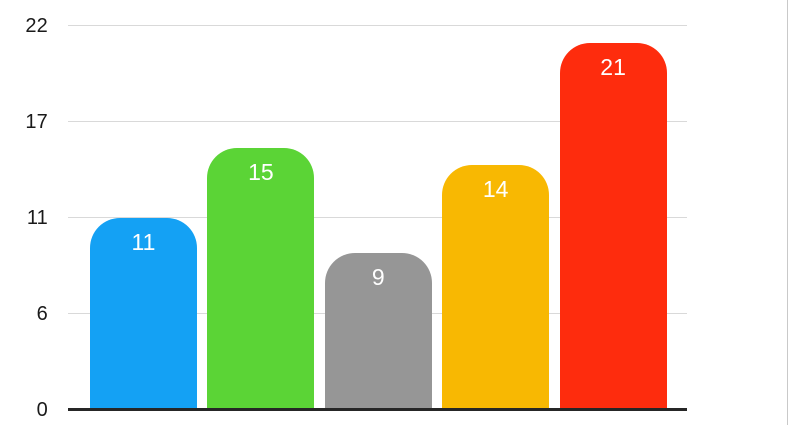 The height and width of the screenshot is (425, 788). Describe the element at coordinates (42, 313) in the screenshot. I see `y-tick-label: 6` at that location.